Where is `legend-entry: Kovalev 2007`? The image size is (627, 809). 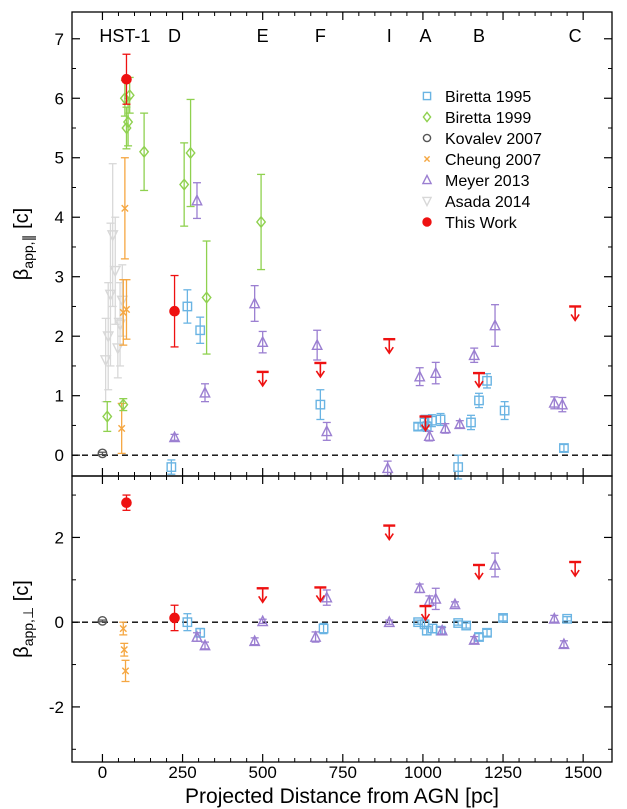 legend-entry: Kovalev 2007 is located at coordinates (482, 139).